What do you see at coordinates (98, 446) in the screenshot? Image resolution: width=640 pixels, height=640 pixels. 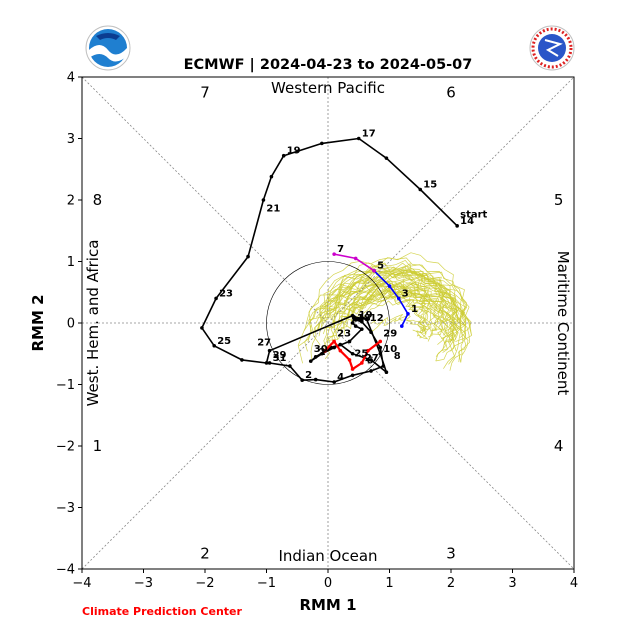 I see `phase-label: 1` at bounding box center [98, 446].